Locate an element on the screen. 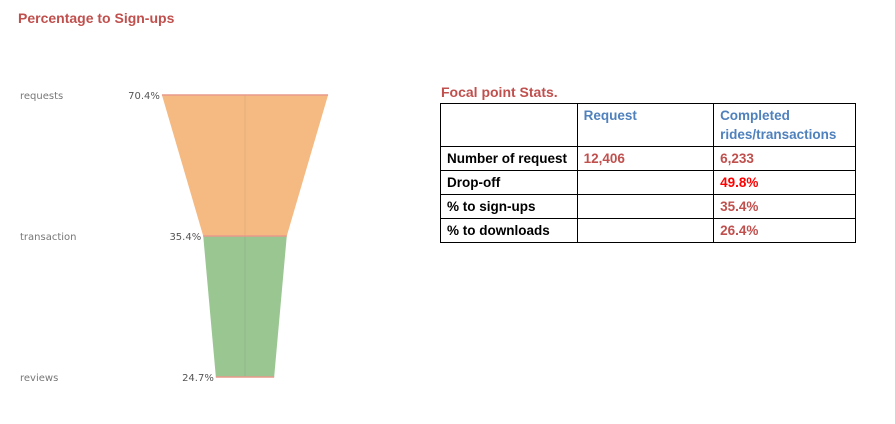  funnel-stage-label: transaction is located at coordinates (48, 237).